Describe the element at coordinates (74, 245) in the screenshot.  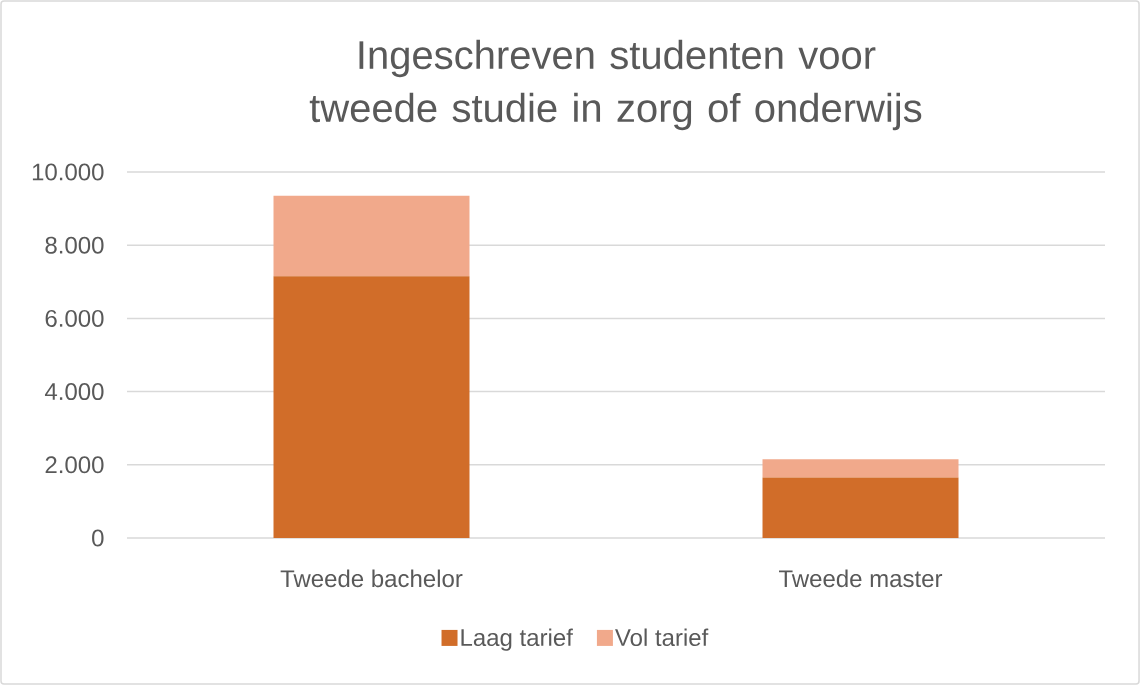
I see `y-tick-label: 8.000` at that location.